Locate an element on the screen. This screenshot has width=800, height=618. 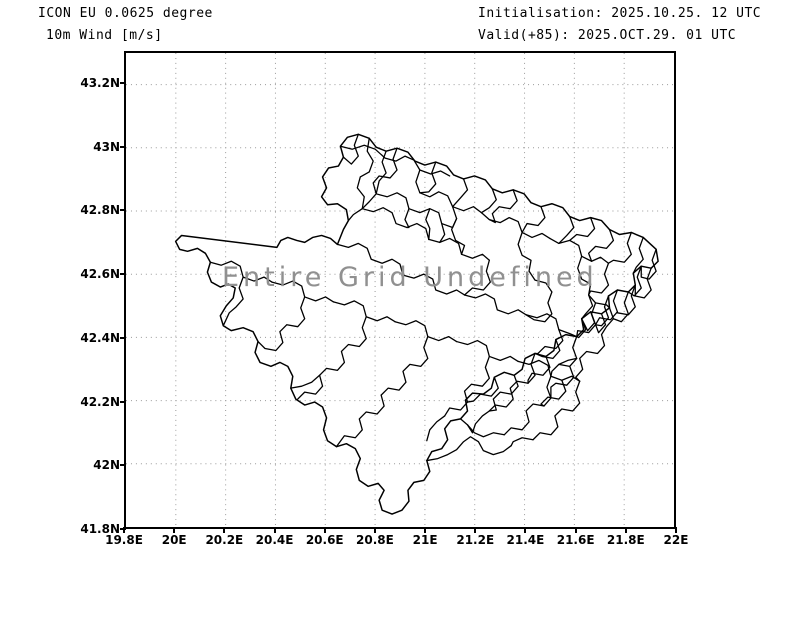
y-axis-tick-label: 42.6N is located at coordinates (100, 274).